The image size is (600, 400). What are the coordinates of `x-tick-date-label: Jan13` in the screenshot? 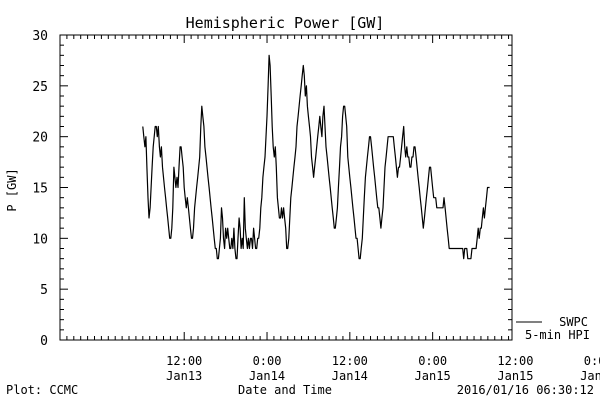 It's located at (184, 376).